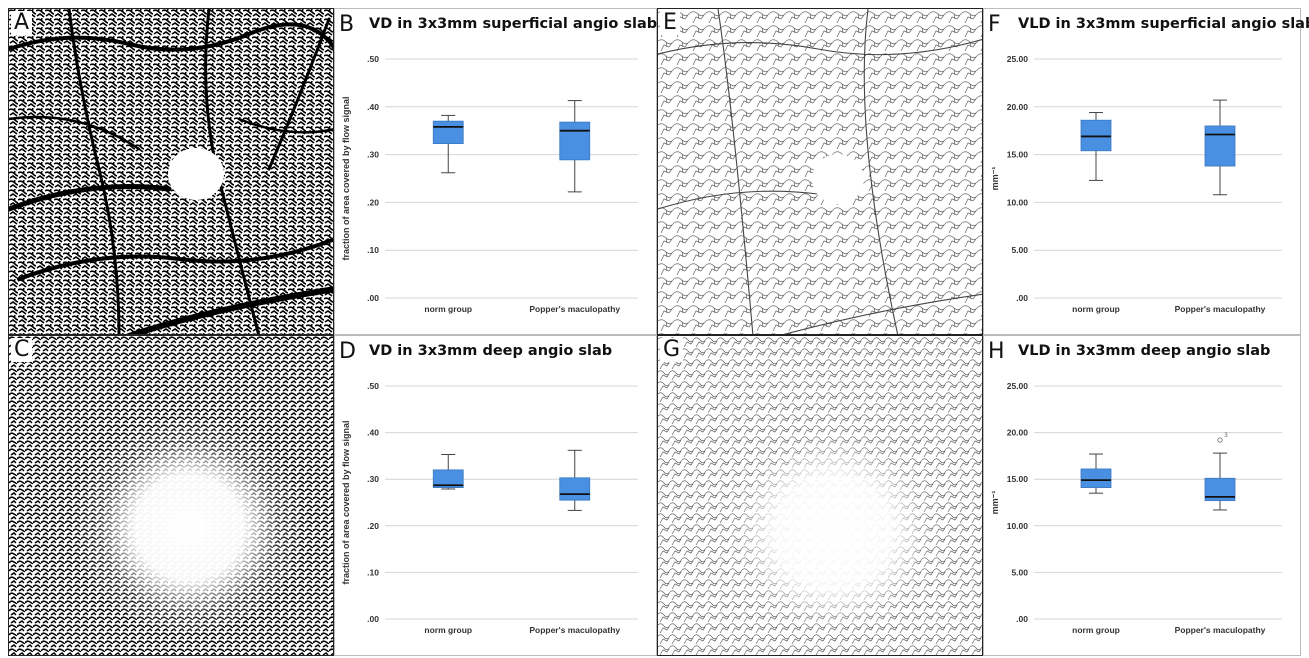  I want to click on panel-a-oct-angiogram: A, so click(171, 171).